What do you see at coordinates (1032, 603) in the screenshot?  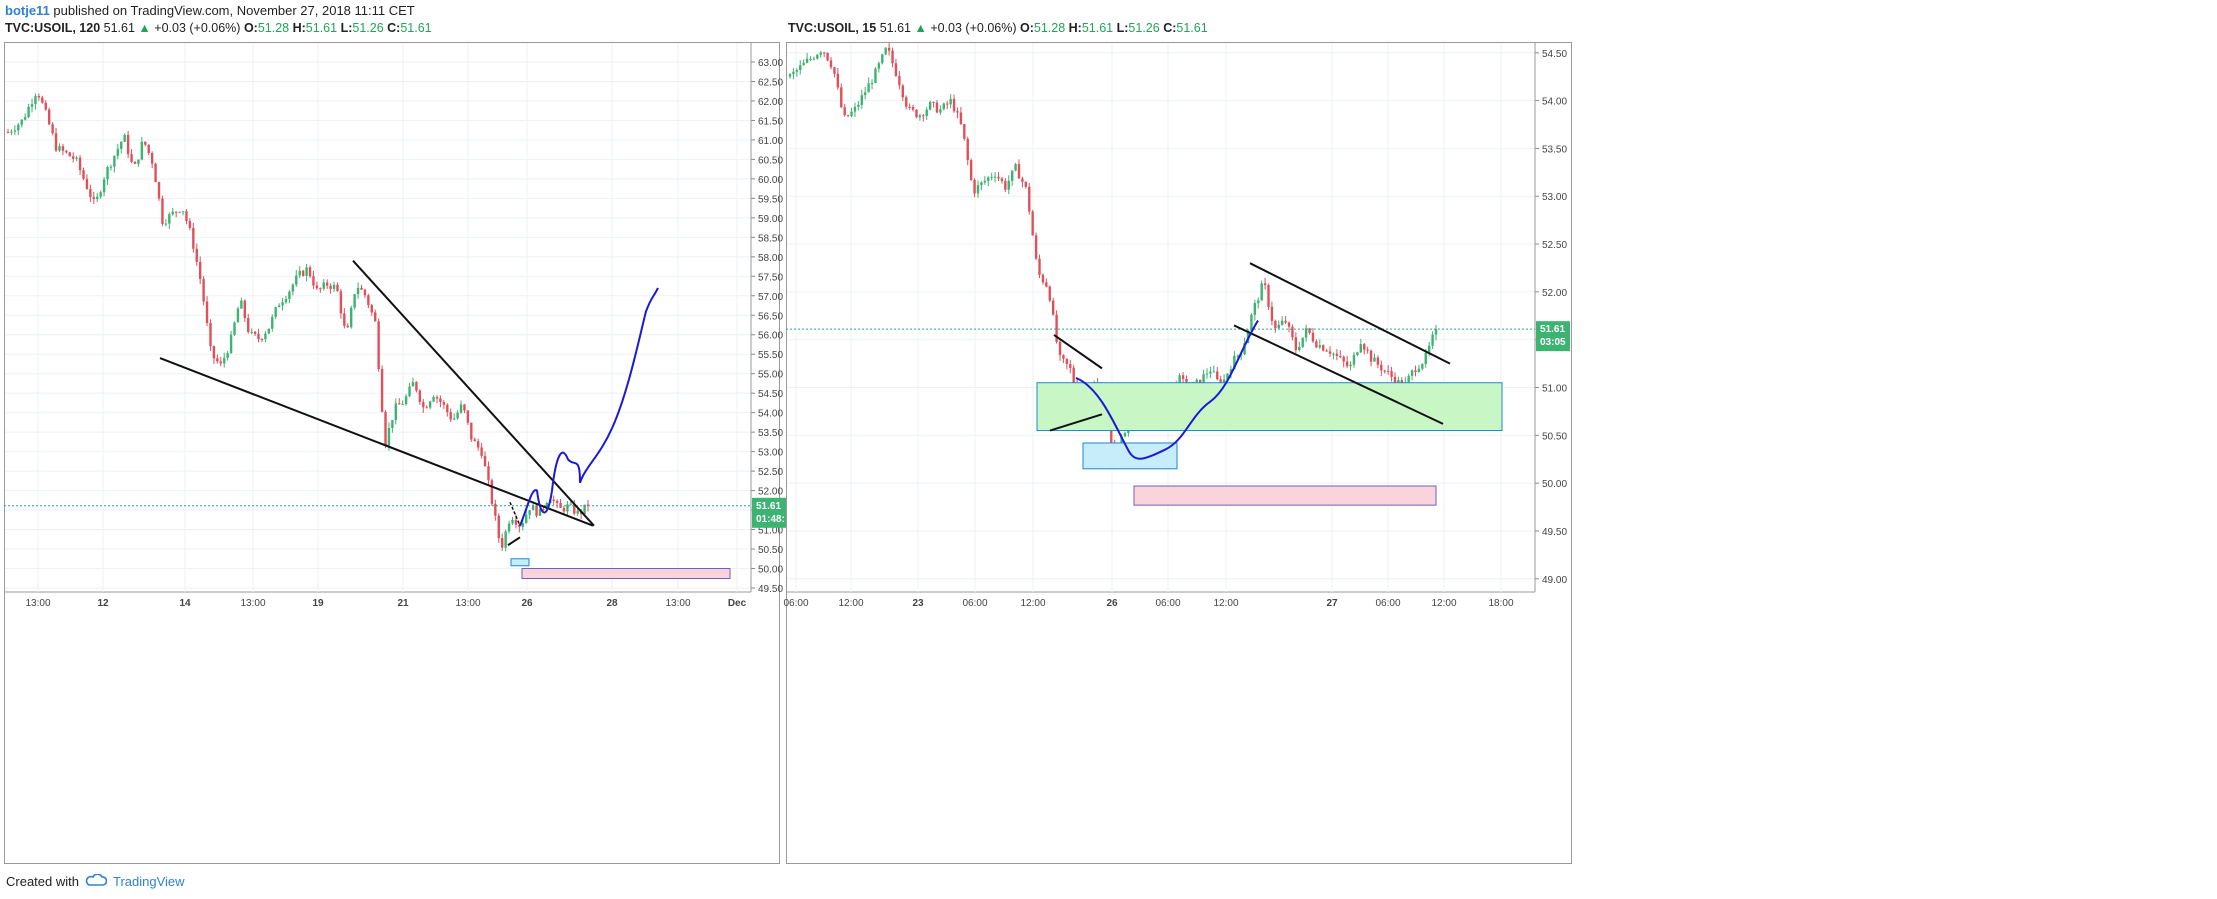 I see `x-tick-label: 12:00` at bounding box center [1032, 603].